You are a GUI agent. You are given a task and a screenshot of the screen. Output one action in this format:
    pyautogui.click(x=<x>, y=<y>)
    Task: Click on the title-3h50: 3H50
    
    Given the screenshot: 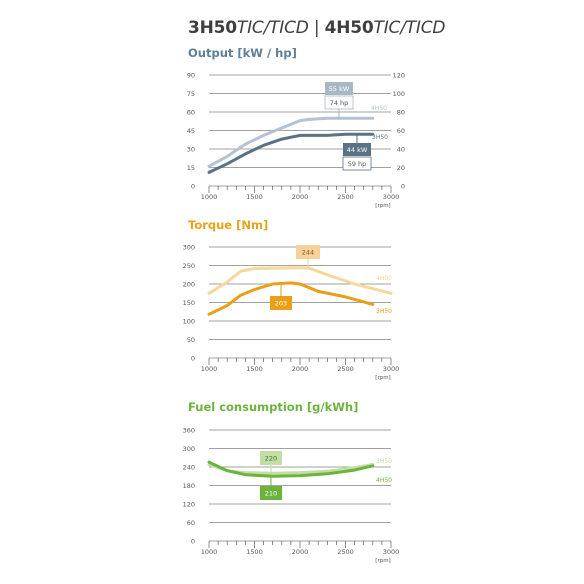 What is the action you would take?
    pyautogui.click(x=212, y=28)
    